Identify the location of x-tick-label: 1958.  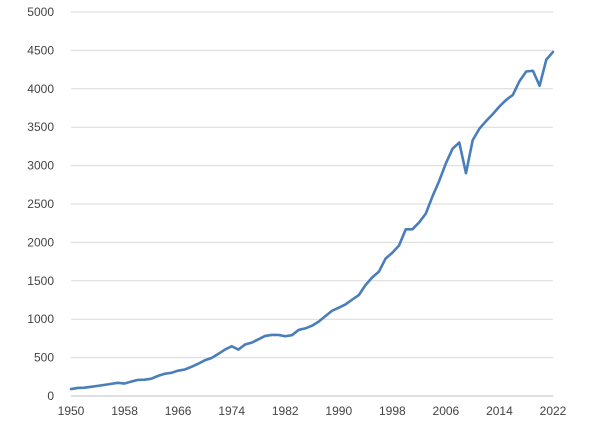
(124, 411).